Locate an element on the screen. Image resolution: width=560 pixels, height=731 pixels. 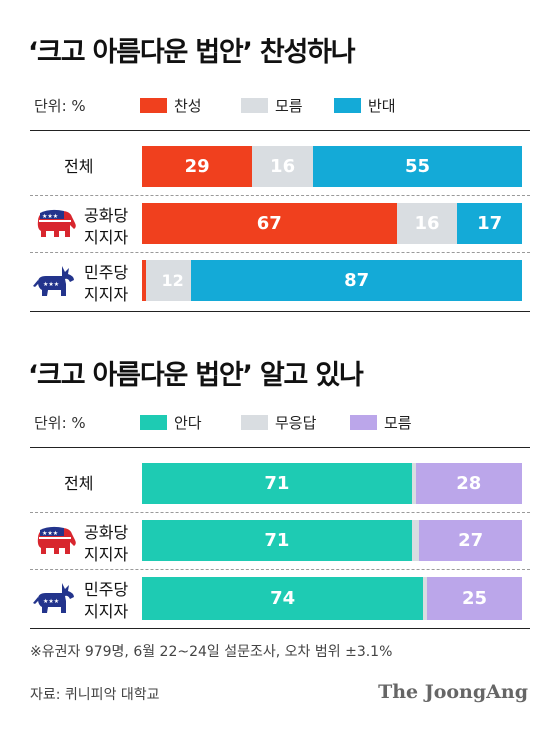
bar-segment-0: 74 is located at coordinates (283, 598).